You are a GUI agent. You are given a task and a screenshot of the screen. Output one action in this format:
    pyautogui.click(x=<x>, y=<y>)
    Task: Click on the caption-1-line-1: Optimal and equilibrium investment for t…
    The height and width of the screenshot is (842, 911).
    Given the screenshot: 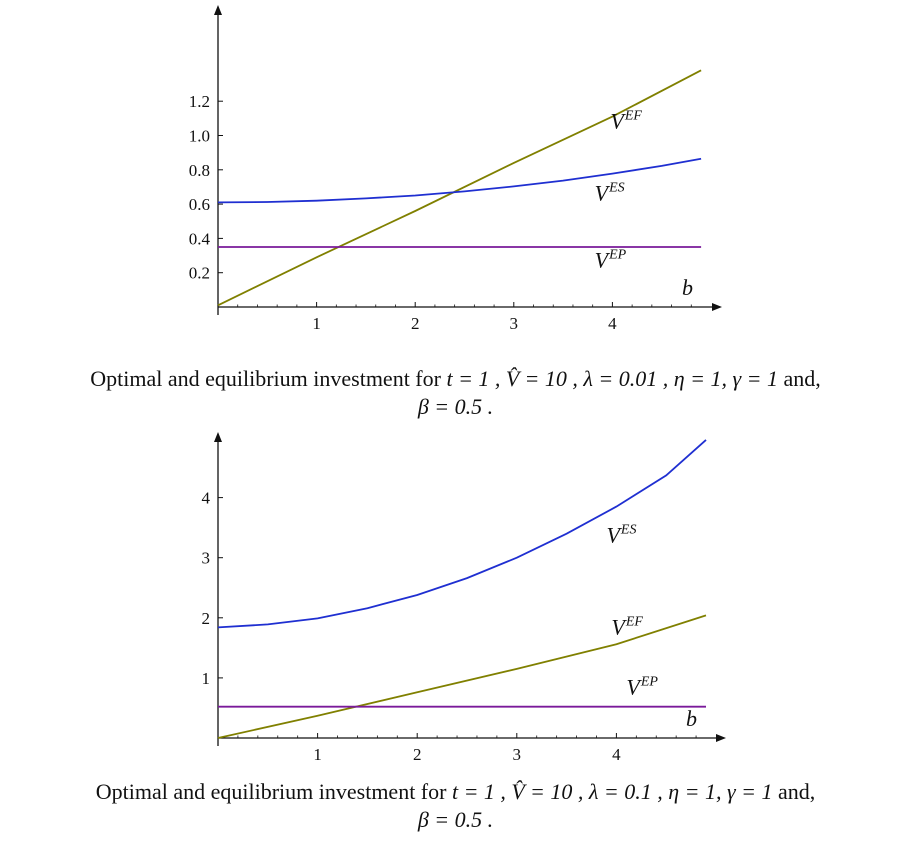 What is the action you would take?
    pyautogui.click(x=455, y=379)
    